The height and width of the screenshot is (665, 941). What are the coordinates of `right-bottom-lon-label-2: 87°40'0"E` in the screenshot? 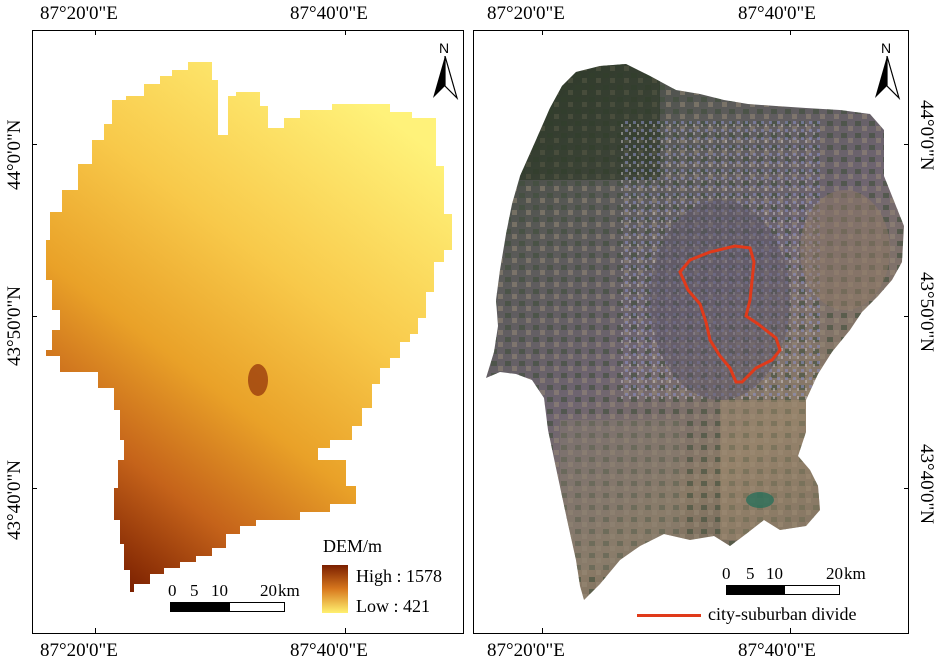 It's located at (777, 650).